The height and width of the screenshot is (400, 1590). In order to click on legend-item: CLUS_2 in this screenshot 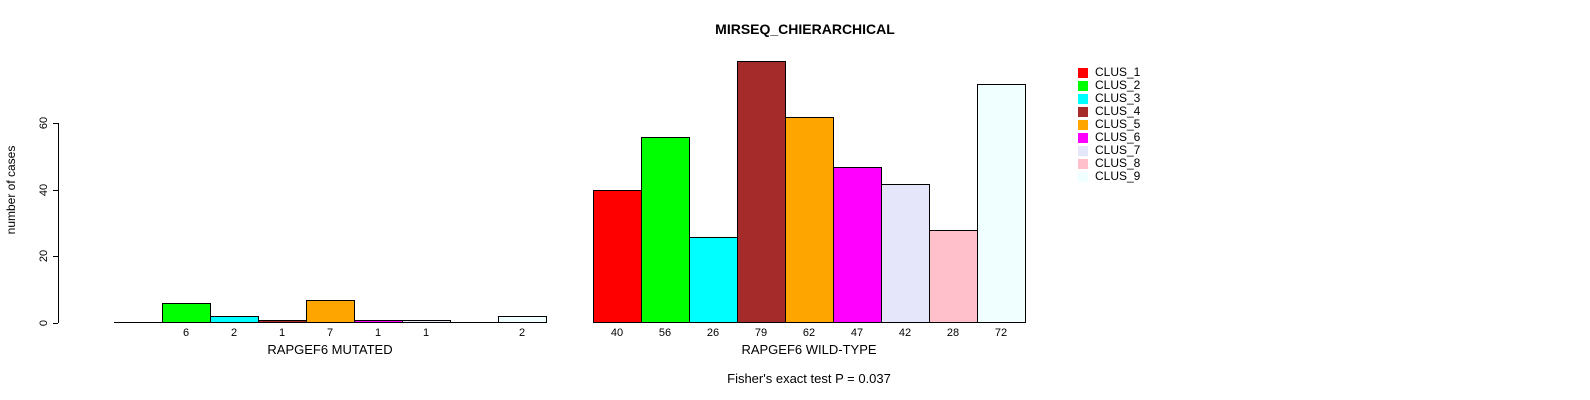, I will do `click(1109, 85)`.